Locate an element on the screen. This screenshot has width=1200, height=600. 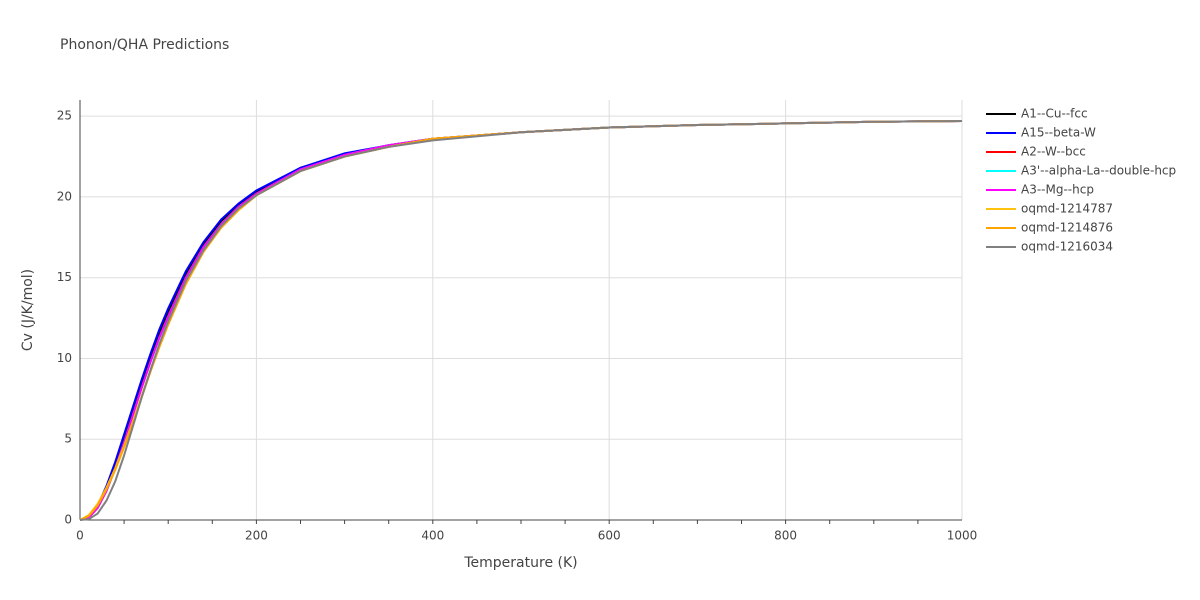
y-tick-label: 10 is located at coordinates (64, 358).